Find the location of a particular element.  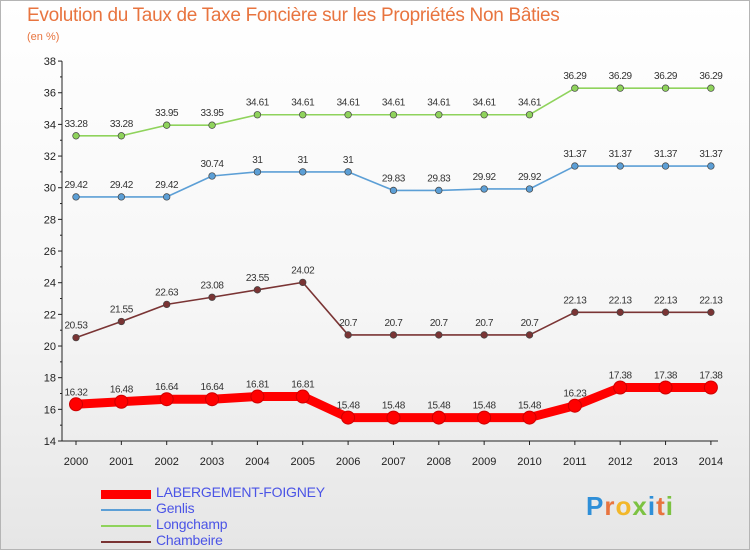

y-tick-label: 26 is located at coordinates (50, 252).